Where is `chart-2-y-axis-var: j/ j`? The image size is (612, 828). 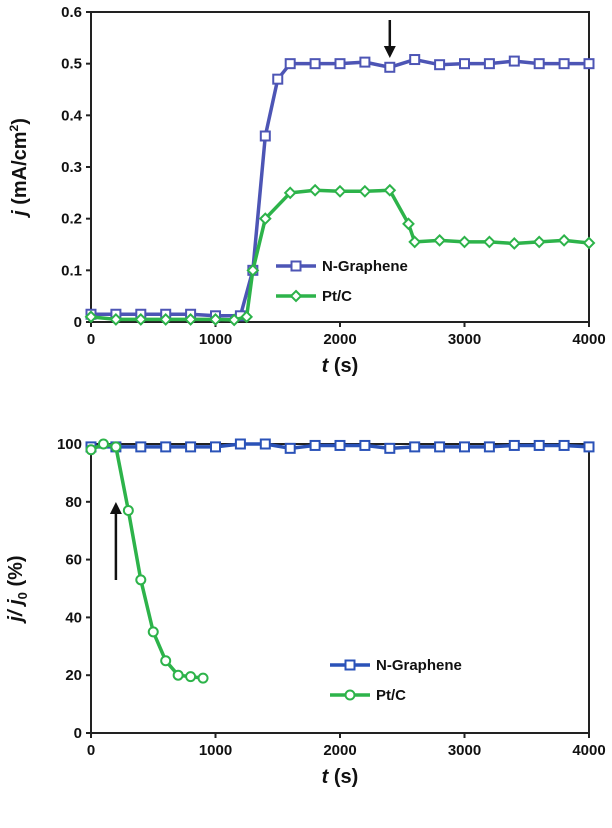 chart-2-y-axis-var: j/ j is located at coordinates (16, 612).